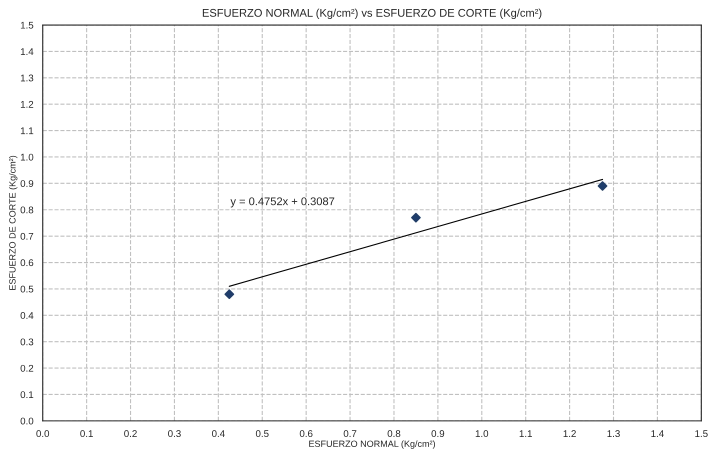 The image size is (712, 455). I want to click on y-tick-label: 0.8, so click(27, 210).